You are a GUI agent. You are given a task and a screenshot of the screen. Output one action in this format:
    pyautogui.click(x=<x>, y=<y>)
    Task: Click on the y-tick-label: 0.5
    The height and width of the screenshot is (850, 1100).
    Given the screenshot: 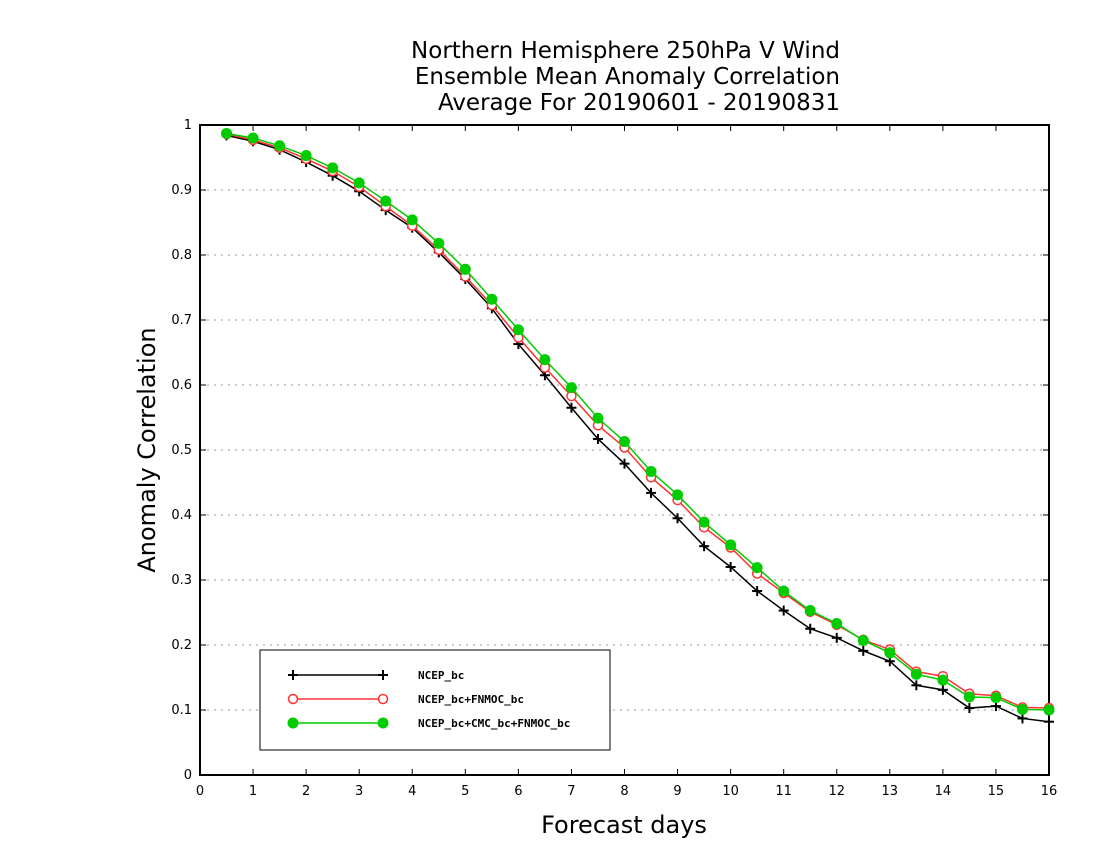 What is the action you would take?
    pyautogui.click(x=181, y=450)
    